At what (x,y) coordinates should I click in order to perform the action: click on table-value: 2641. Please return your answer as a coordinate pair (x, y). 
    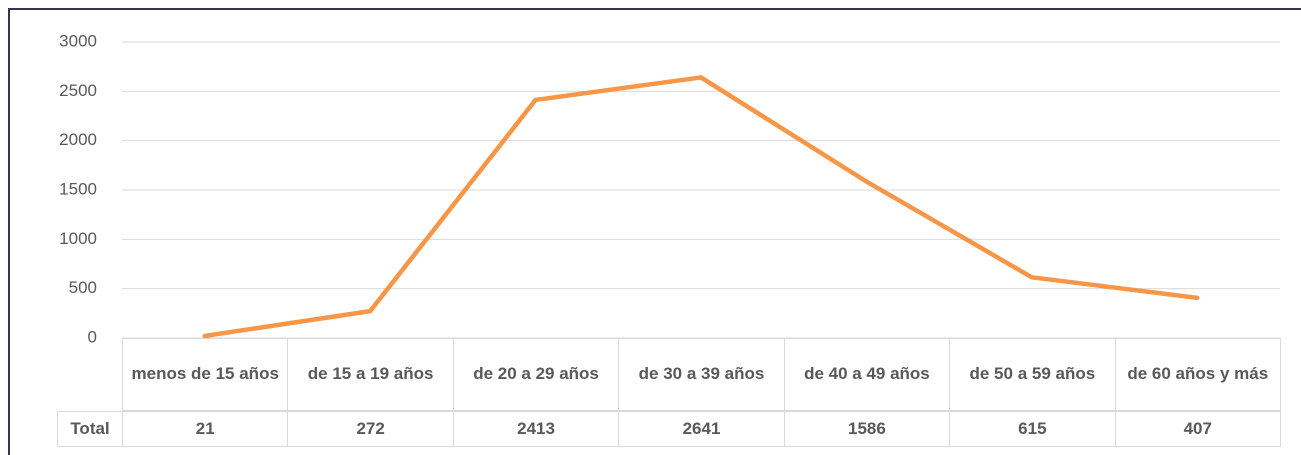
    Looking at the image, I should click on (701, 429).